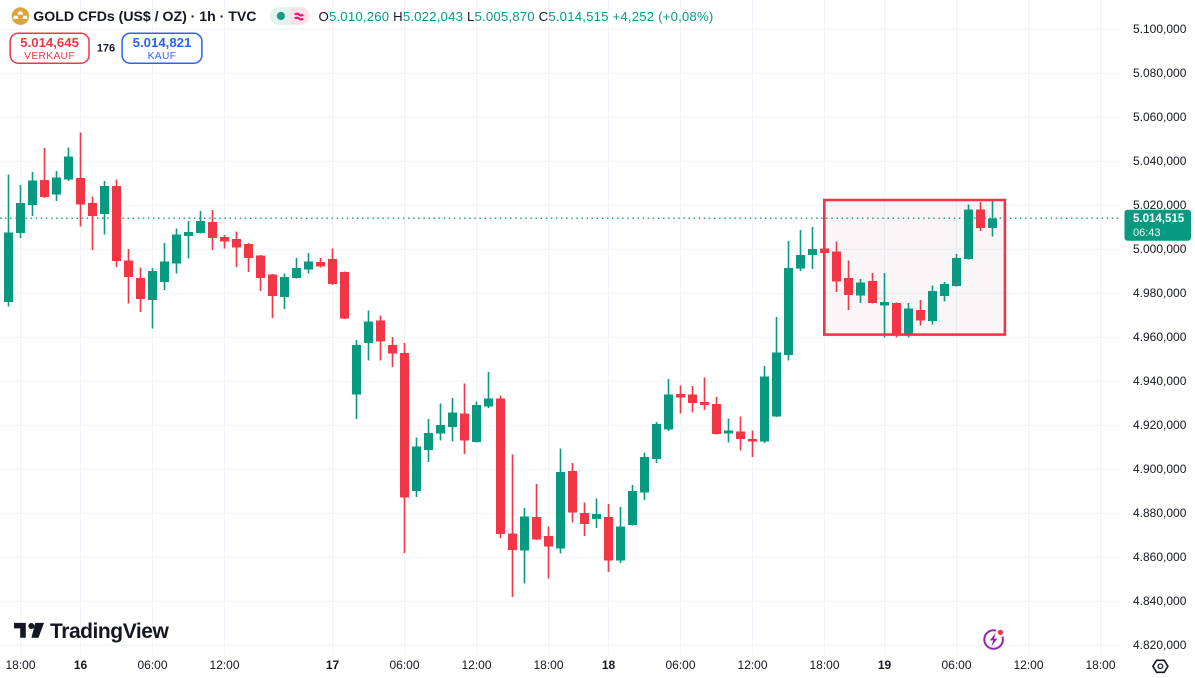  What do you see at coordinates (609, 665) in the screenshot?
I see `svg-text: 18` at bounding box center [609, 665].